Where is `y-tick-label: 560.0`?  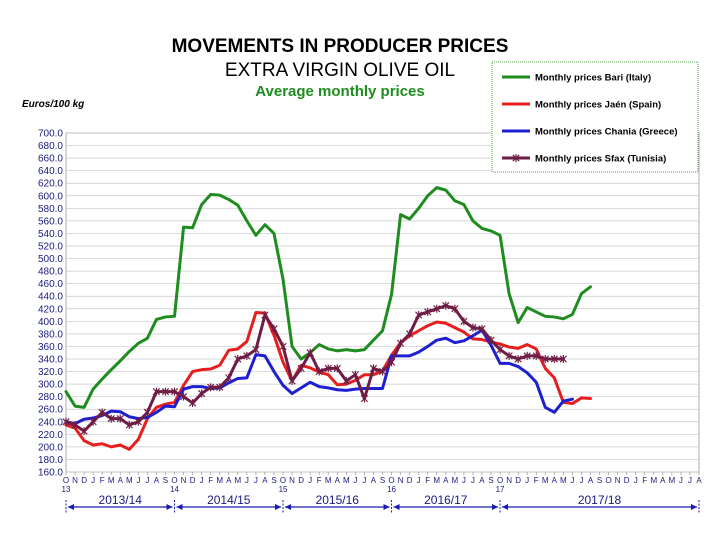 y-tick-label: 560.0 is located at coordinates (50, 221).